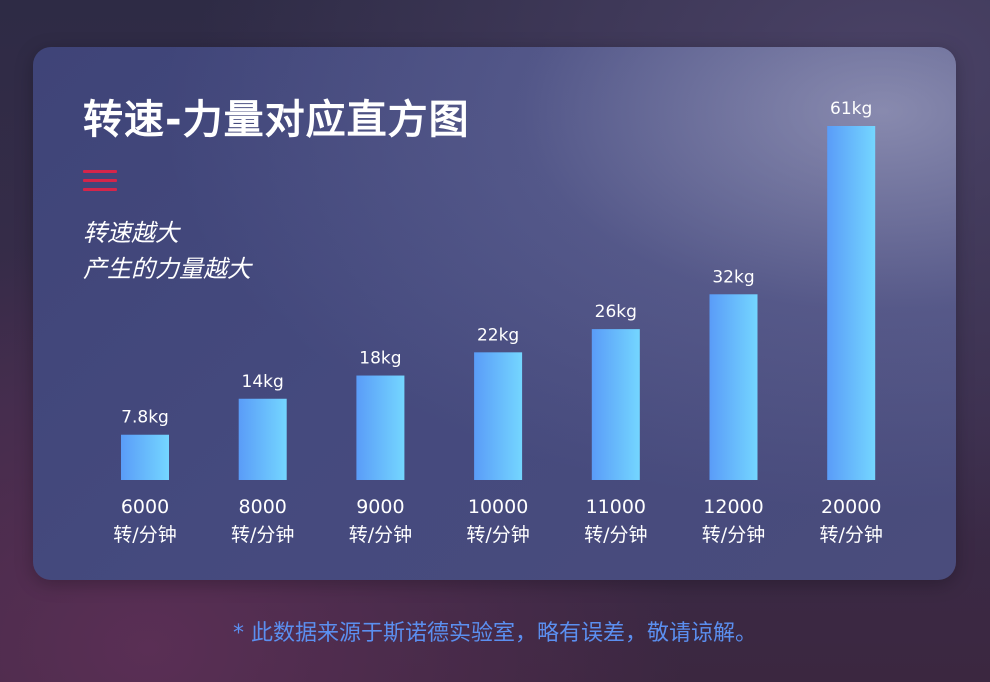  Describe the element at coordinates (167, 269) in the screenshot. I see `subtitle-line-2: 产生的力量越大` at that location.